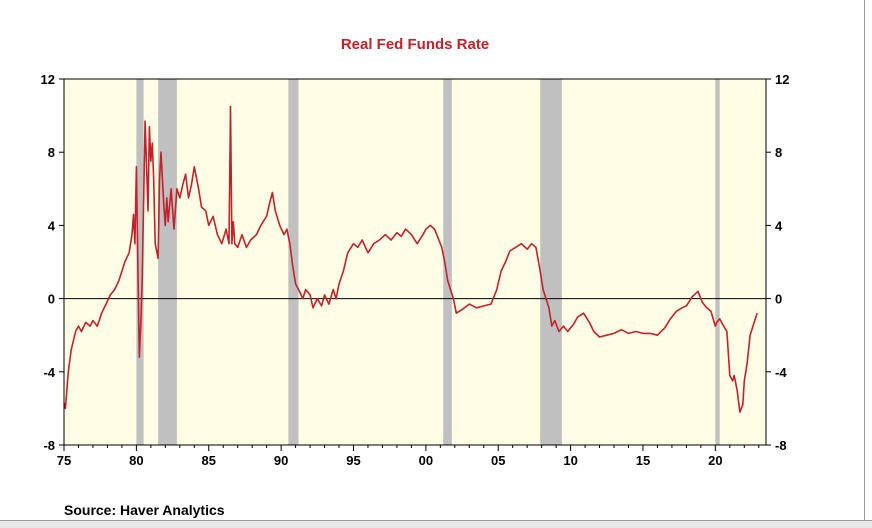 This screenshot has width=872, height=528. What do you see at coordinates (51, 152) in the screenshot?
I see `y-tick-label-left: 8` at bounding box center [51, 152].